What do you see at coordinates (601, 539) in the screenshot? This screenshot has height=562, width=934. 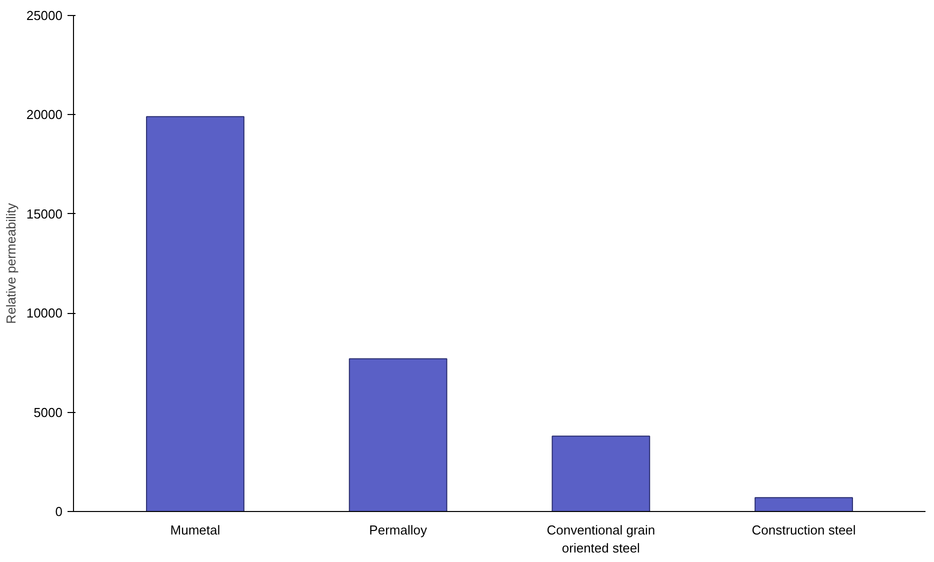 I see `x-tick-label: Conventional grain oriented steel` at bounding box center [601, 539].